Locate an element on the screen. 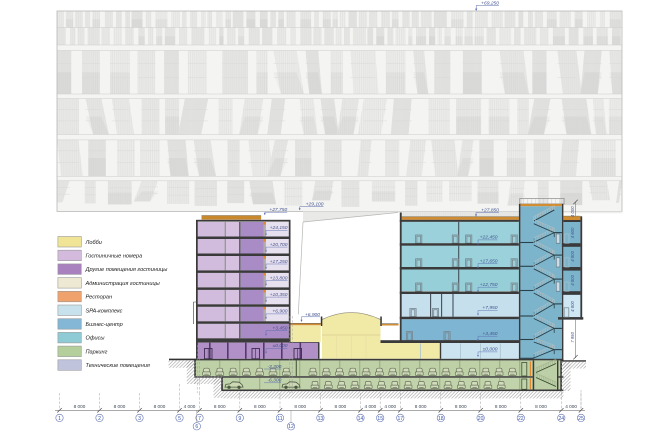 The image size is (650, 443). svg-text: SPA-комплекс is located at coordinates (104, 311).